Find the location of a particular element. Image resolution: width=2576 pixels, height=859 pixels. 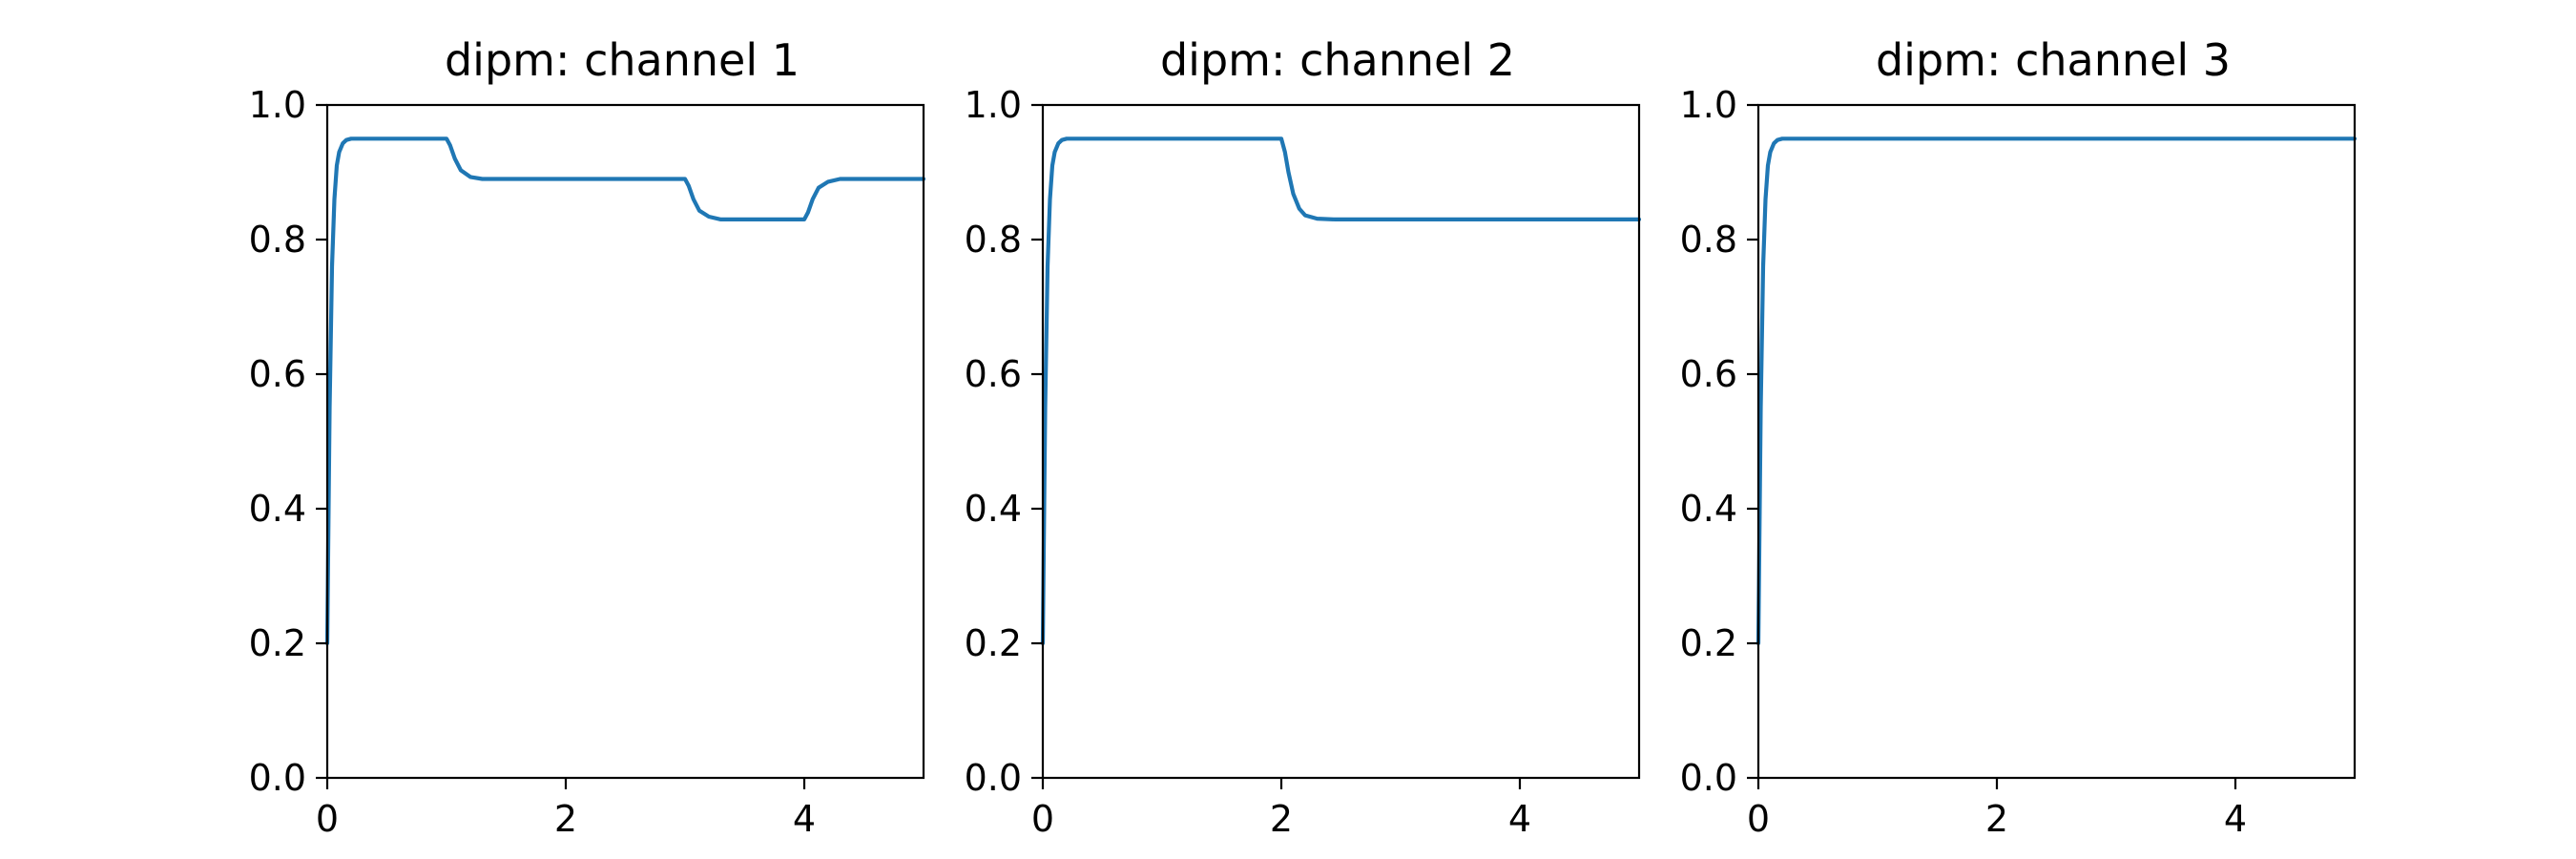

chart-title: dipm: channel 3 is located at coordinates (2053, 60).